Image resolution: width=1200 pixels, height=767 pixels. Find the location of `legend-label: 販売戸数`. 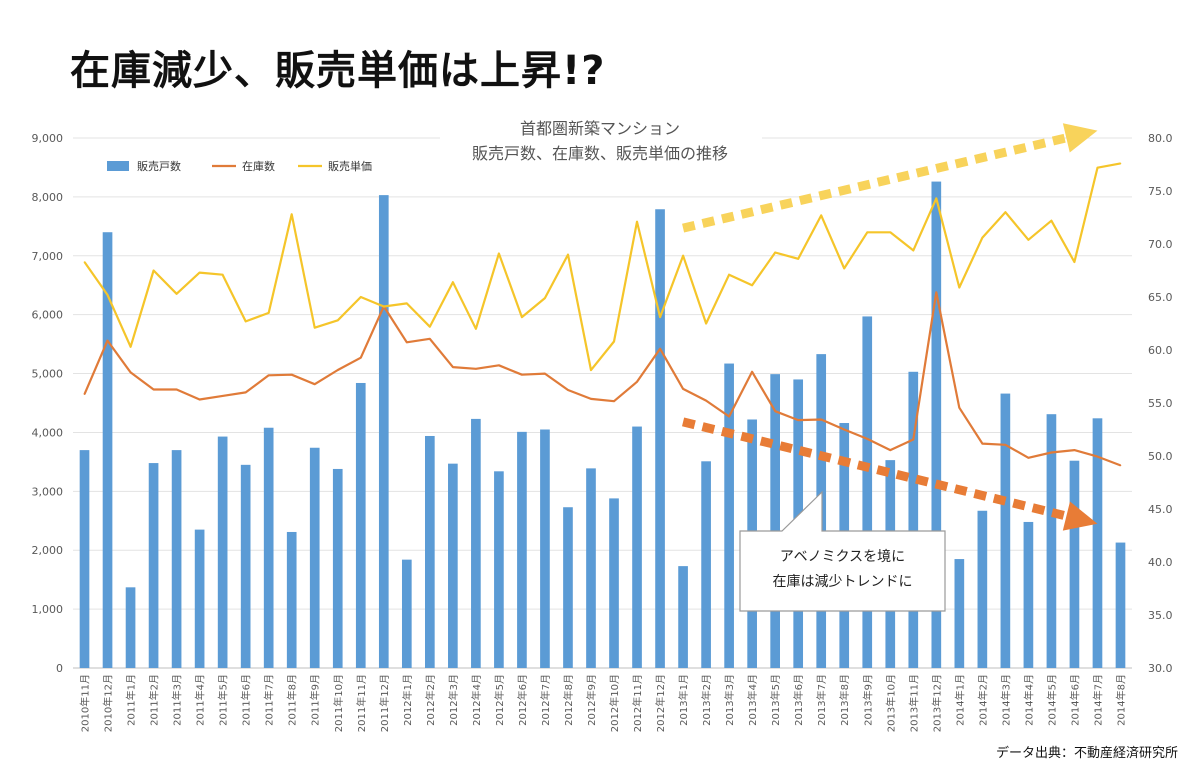

legend-label: 販売戸数 is located at coordinates (159, 166).